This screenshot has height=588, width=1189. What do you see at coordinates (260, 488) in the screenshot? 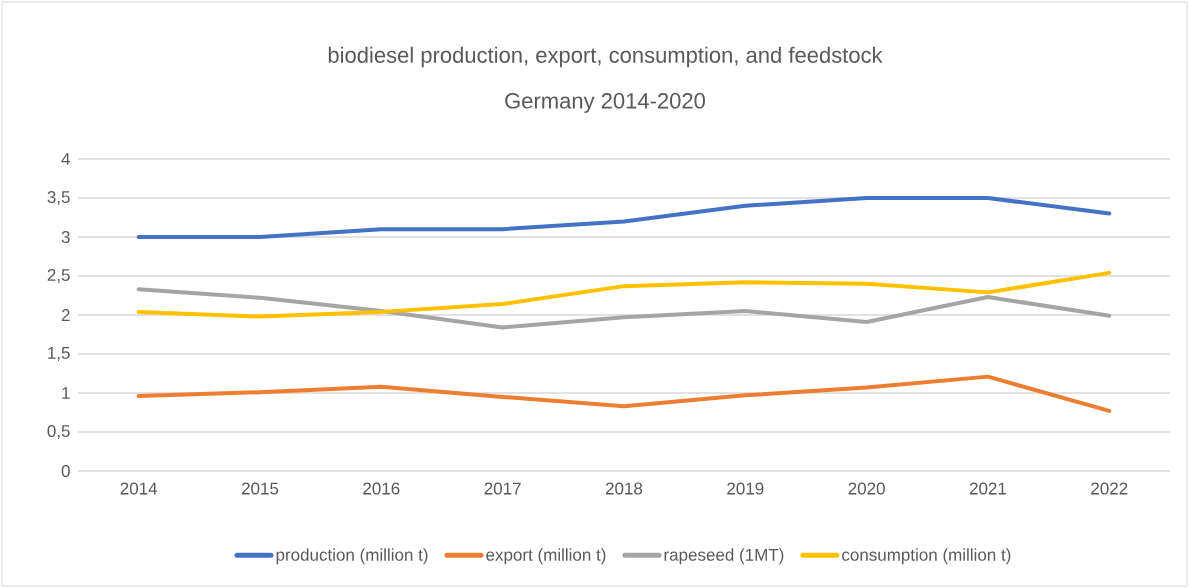
I see `x-tick-label: 2015` at bounding box center [260, 488].